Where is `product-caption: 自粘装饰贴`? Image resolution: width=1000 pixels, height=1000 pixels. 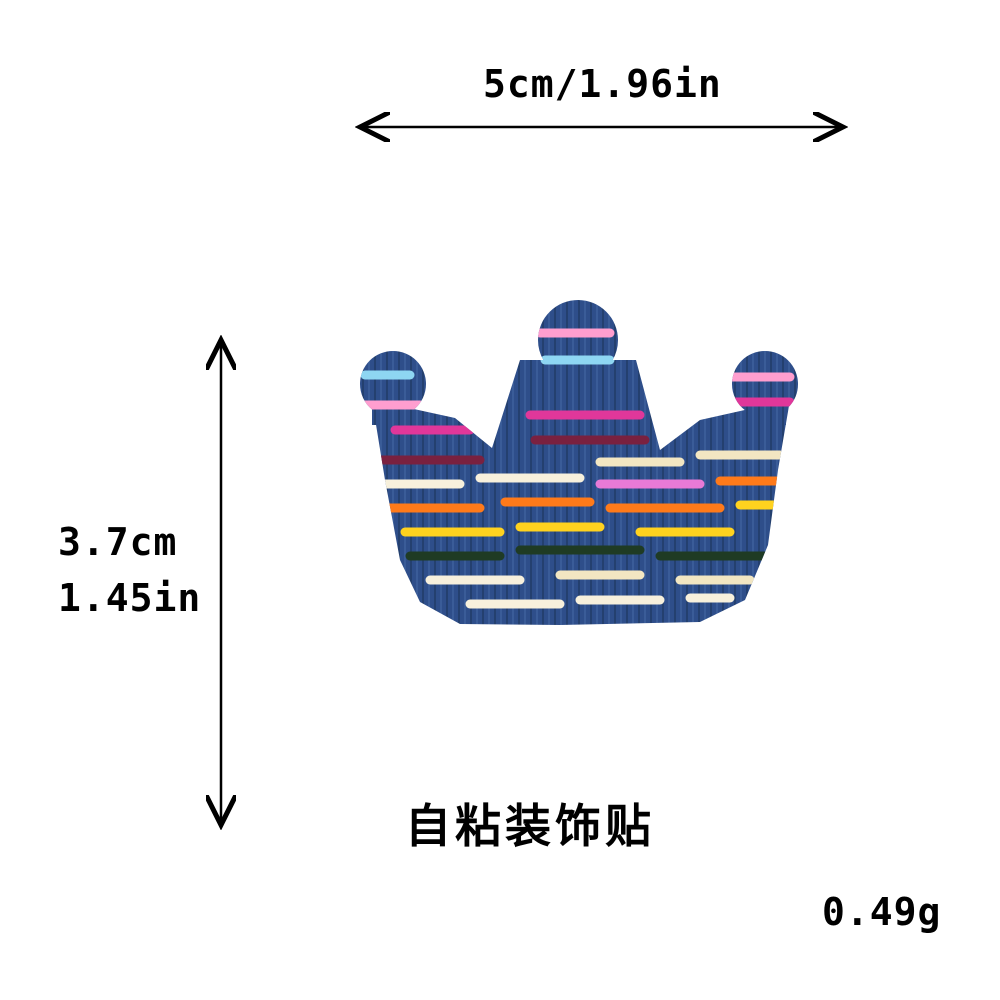 product-caption: 自粘装饰贴 is located at coordinates (530, 826).